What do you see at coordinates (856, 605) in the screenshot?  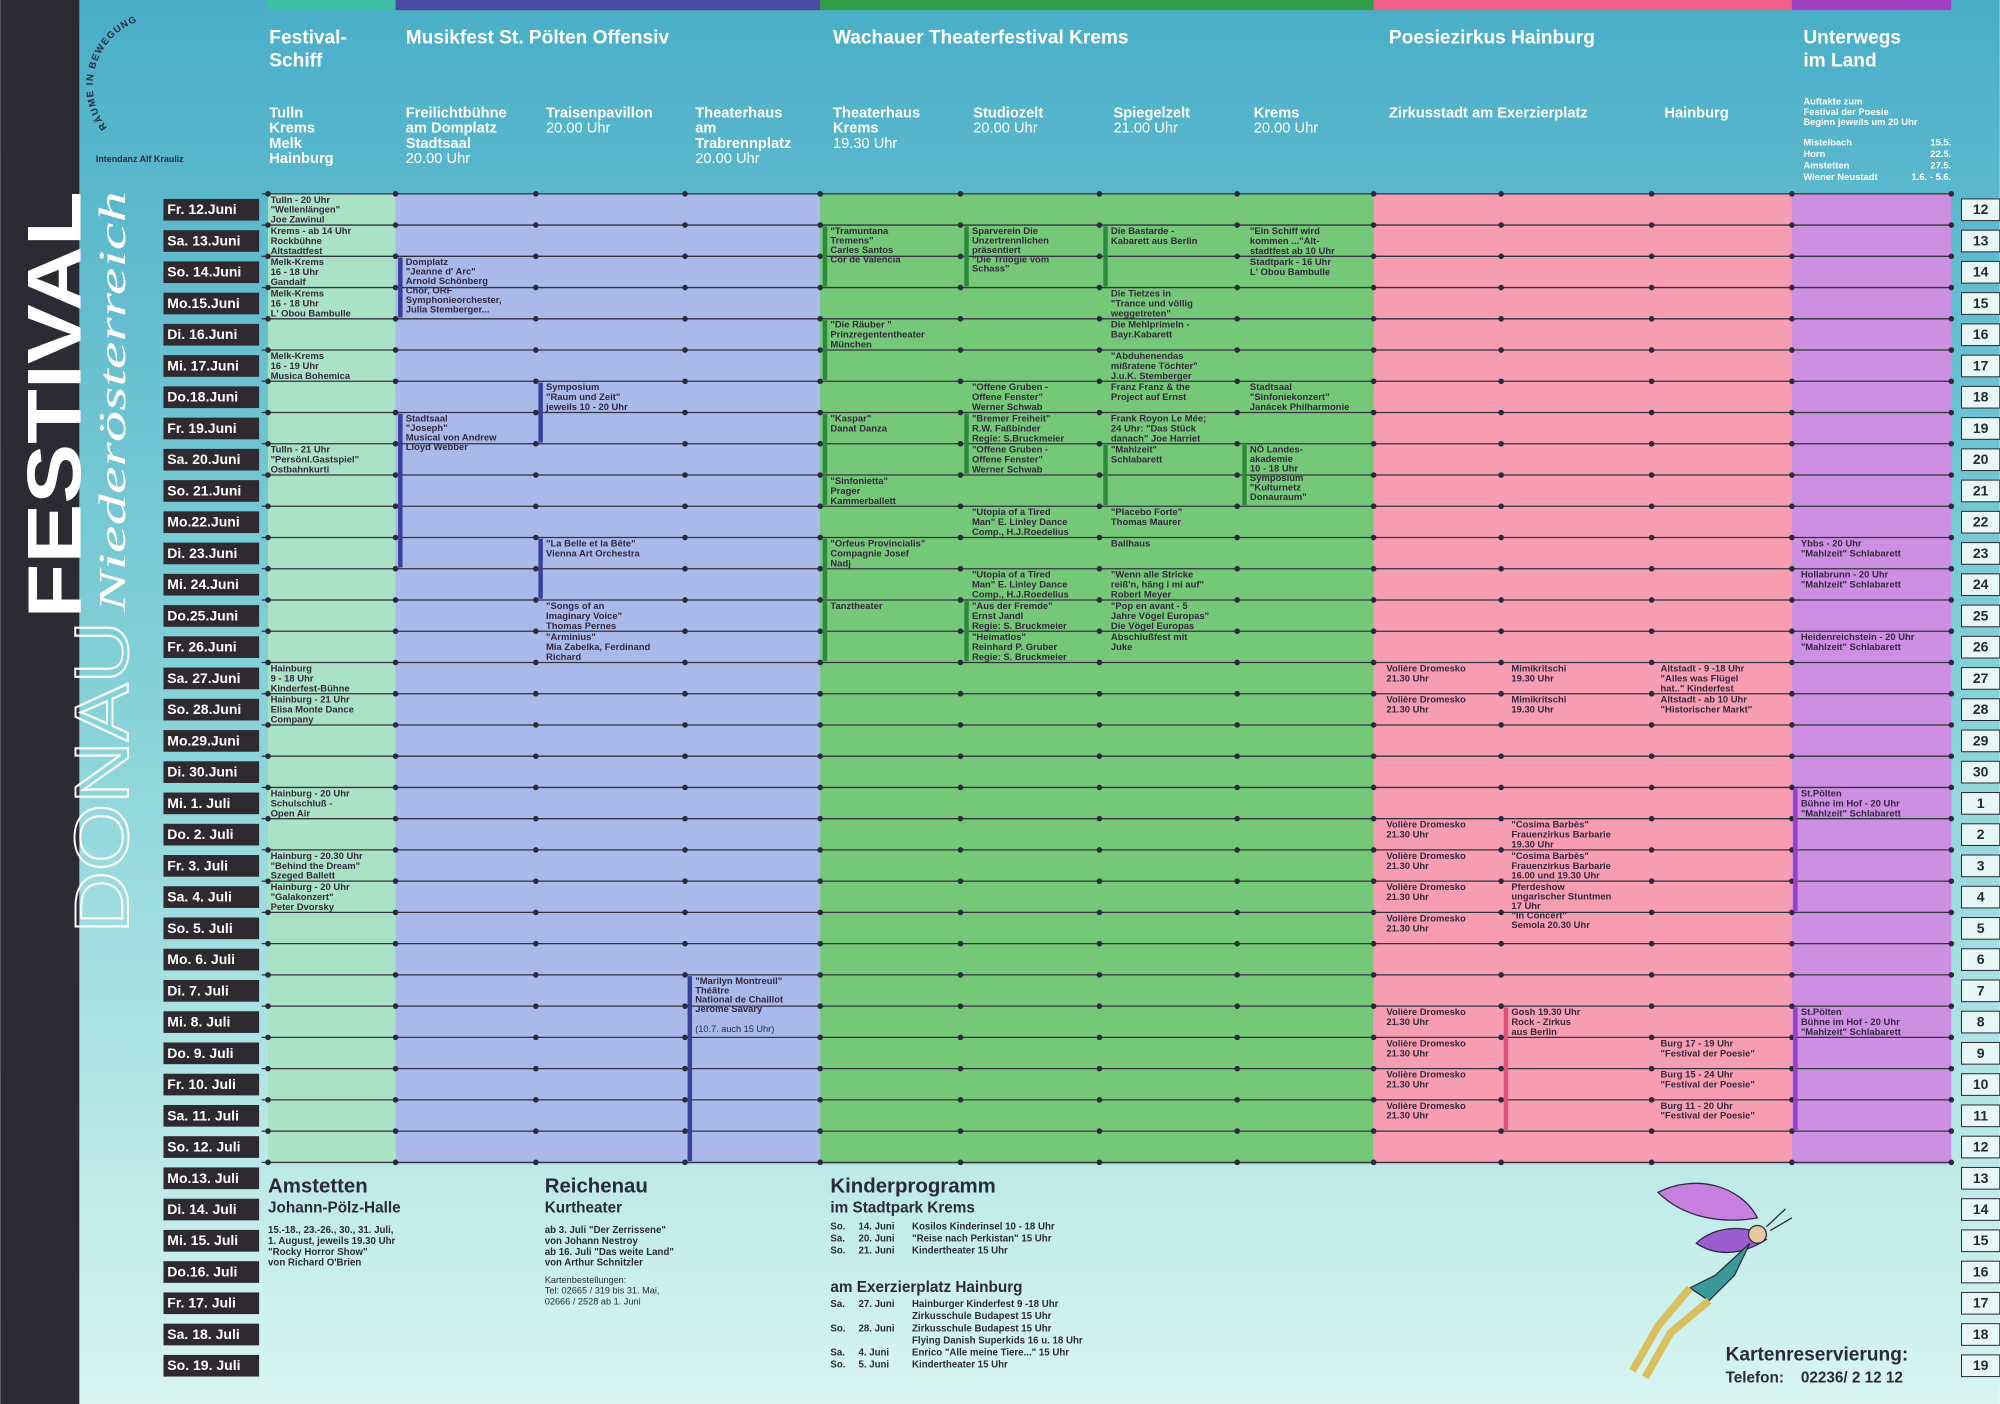 I see `event-line: Tanztheater` at bounding box center [856, 605].